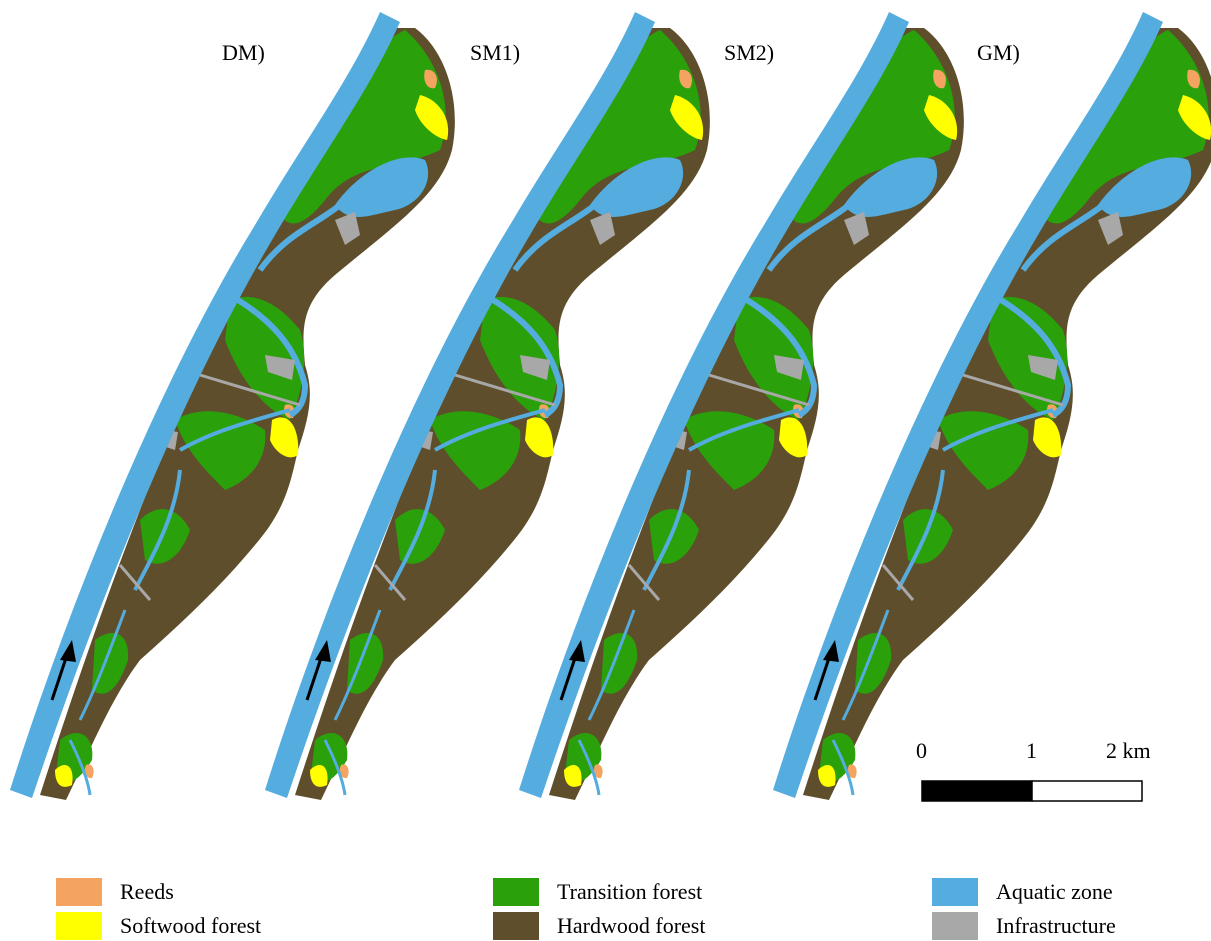 The image size is (1211, 941). What do you see at coordinates (1056, 925) in the screenshot?
I see `legend-label: Infrastructure` at bounding box center [1056, 925].